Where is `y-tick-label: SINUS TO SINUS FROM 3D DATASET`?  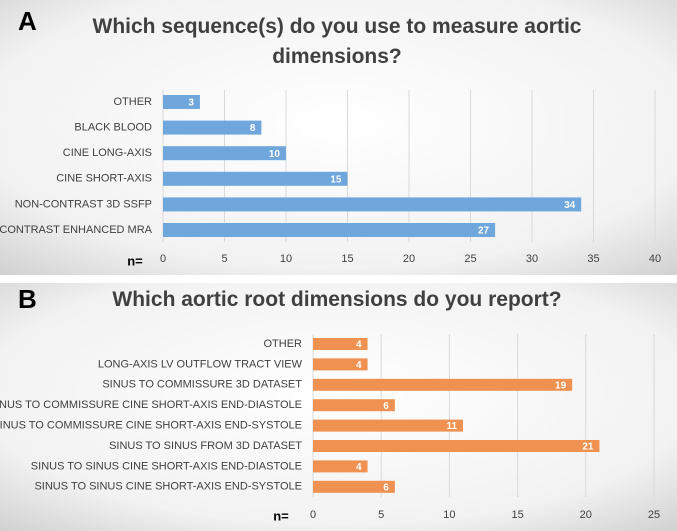
y-tick-label: SINUS TO SINUS FROM 3D DATASET is located at coordinates (205, 446).